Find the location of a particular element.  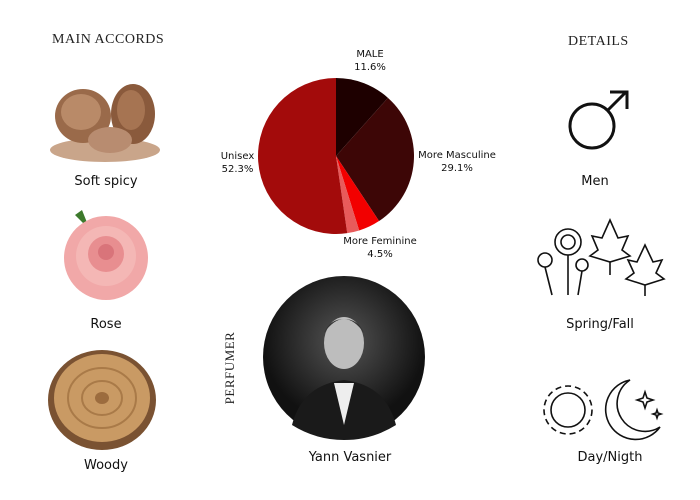

pie-slice-male is located at coordinates (362, 117).